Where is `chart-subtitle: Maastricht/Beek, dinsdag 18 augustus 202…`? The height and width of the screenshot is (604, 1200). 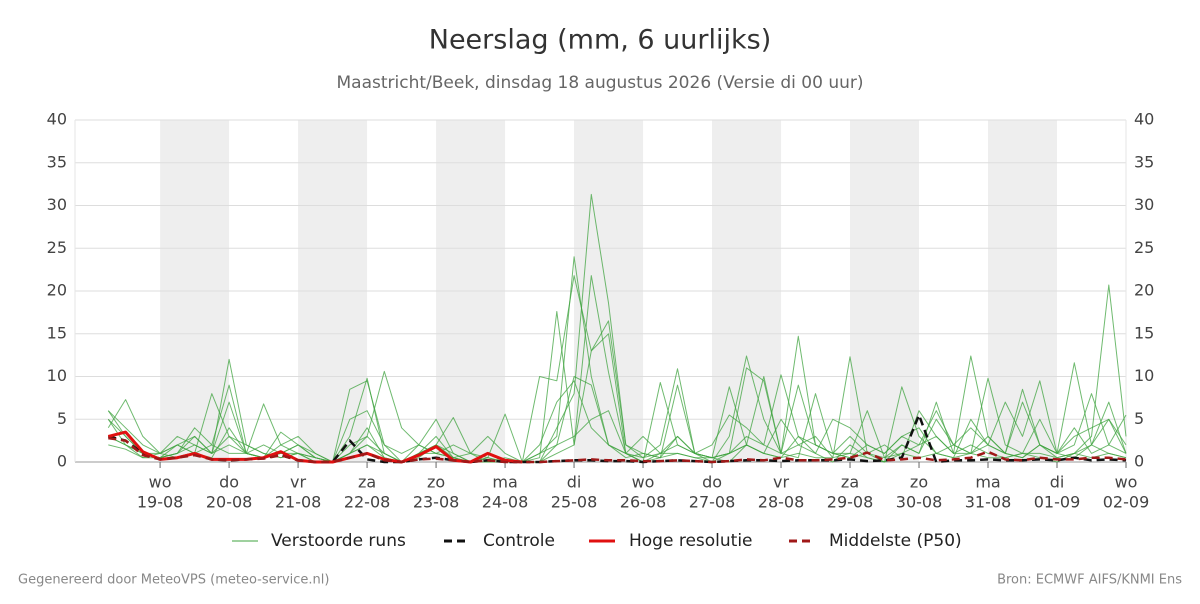
chart-subtitle: Maastricht/Beek, dinsdag 18 augustus 202… is located at coordinates (599, 83).